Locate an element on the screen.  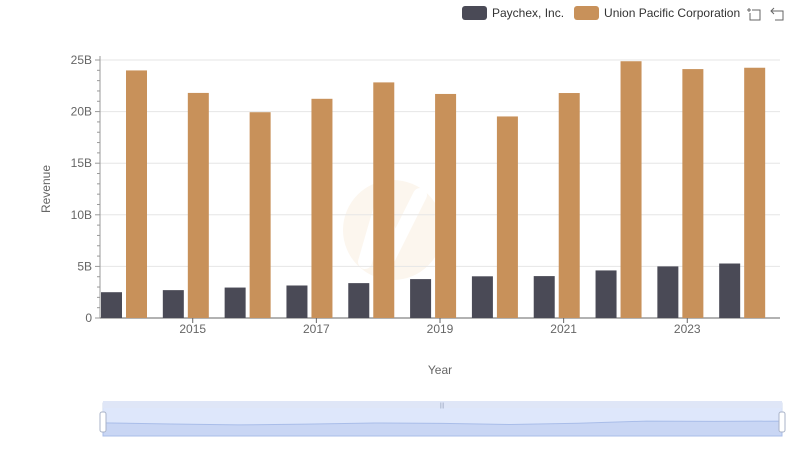
legend: Paychex, Inc. Union Pacific Corporation is located at coordinates (606, 13).